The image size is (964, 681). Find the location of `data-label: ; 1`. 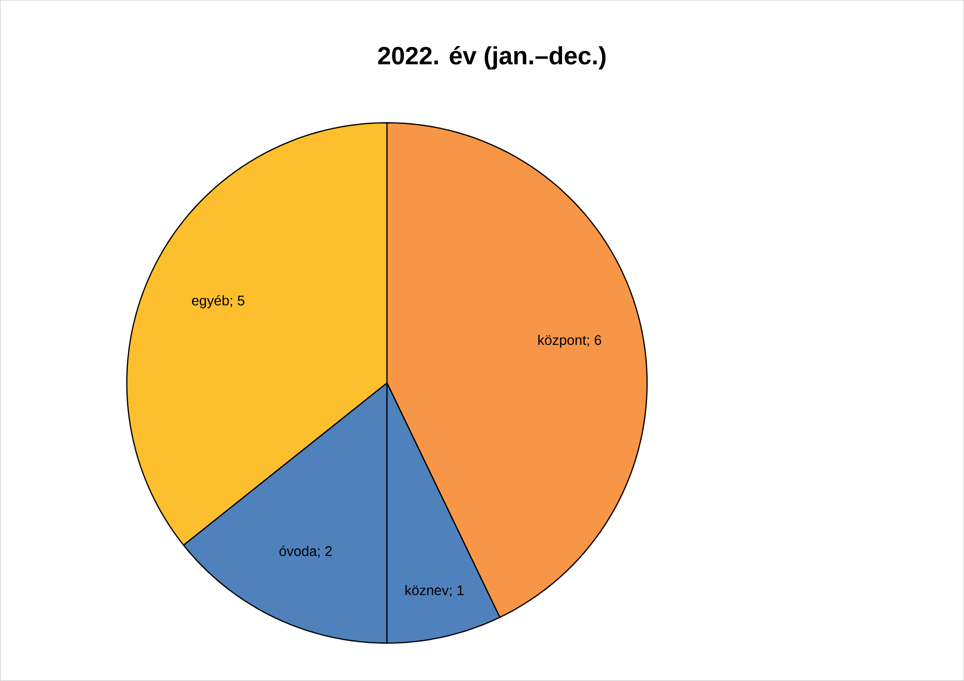

data-label: ; 1 is located at coordinates (457, 591).